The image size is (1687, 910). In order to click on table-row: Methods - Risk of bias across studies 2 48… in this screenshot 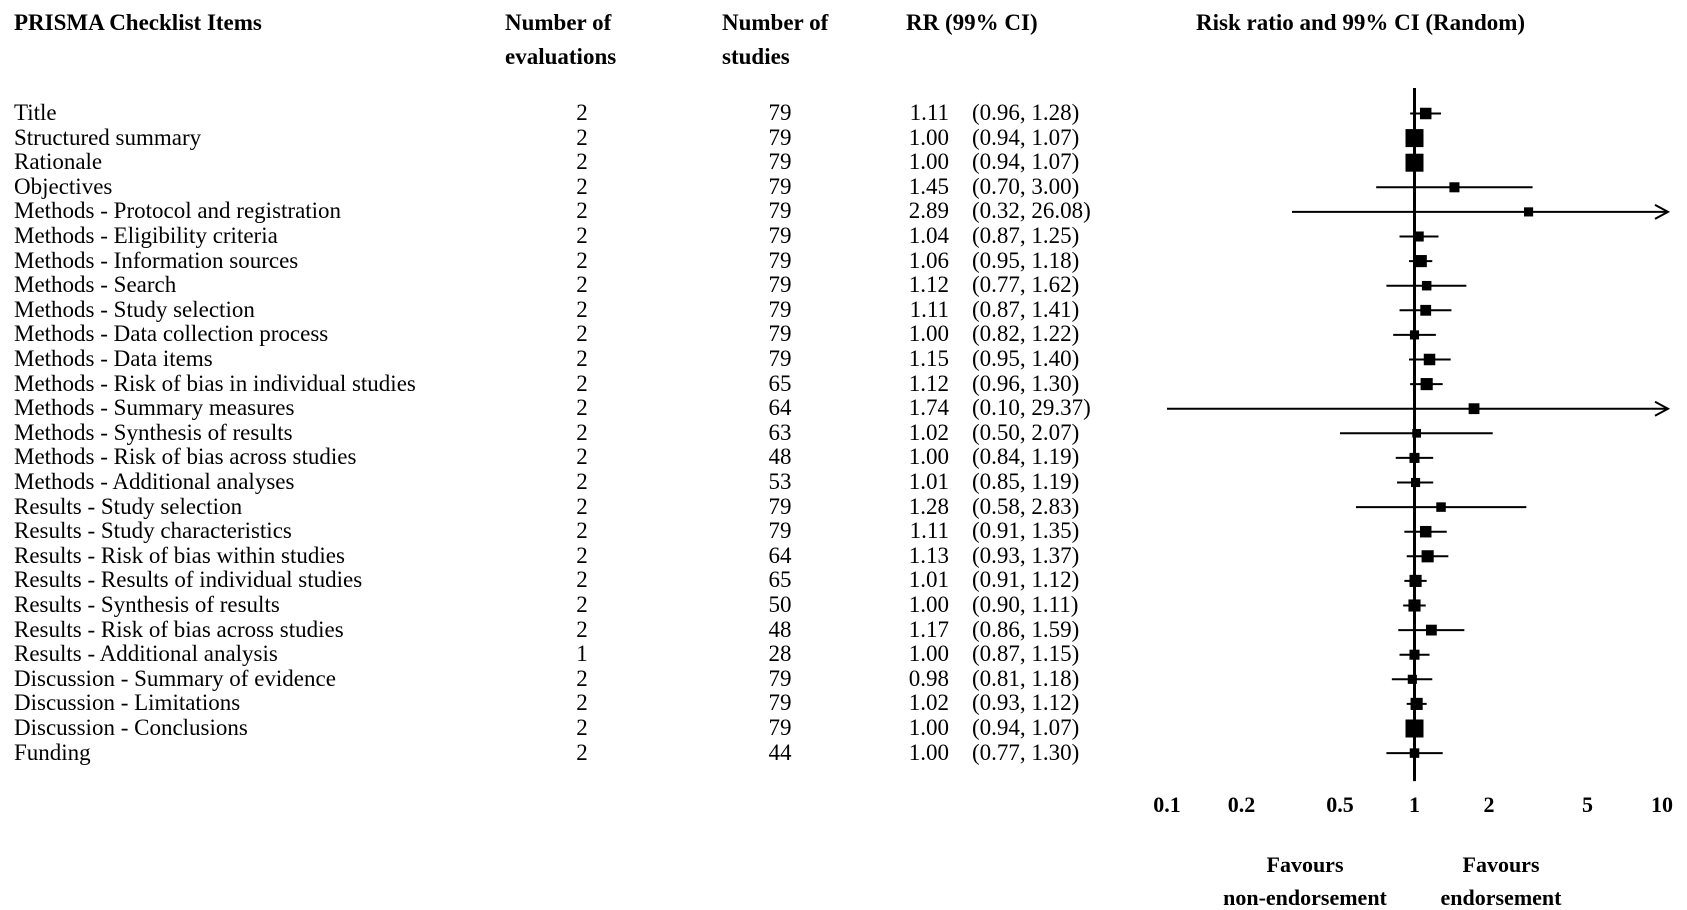, I will do `click(565, 457)`.